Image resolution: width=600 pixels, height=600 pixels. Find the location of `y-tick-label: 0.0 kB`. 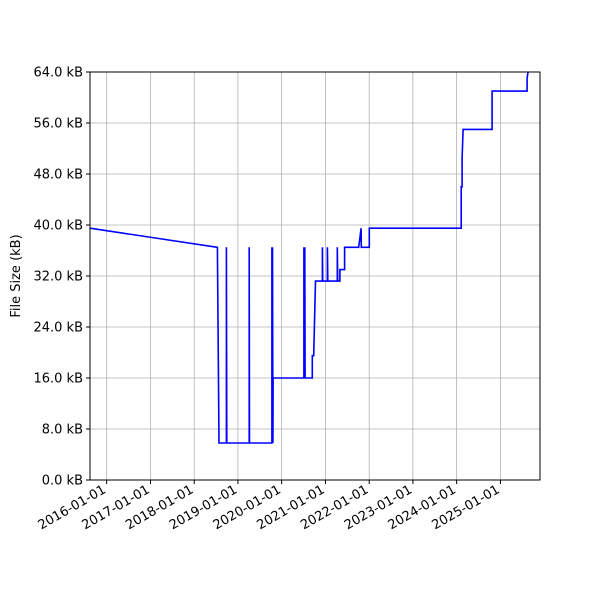

y-tick-label: 0.0 kB is located at coordinates (62, 481).